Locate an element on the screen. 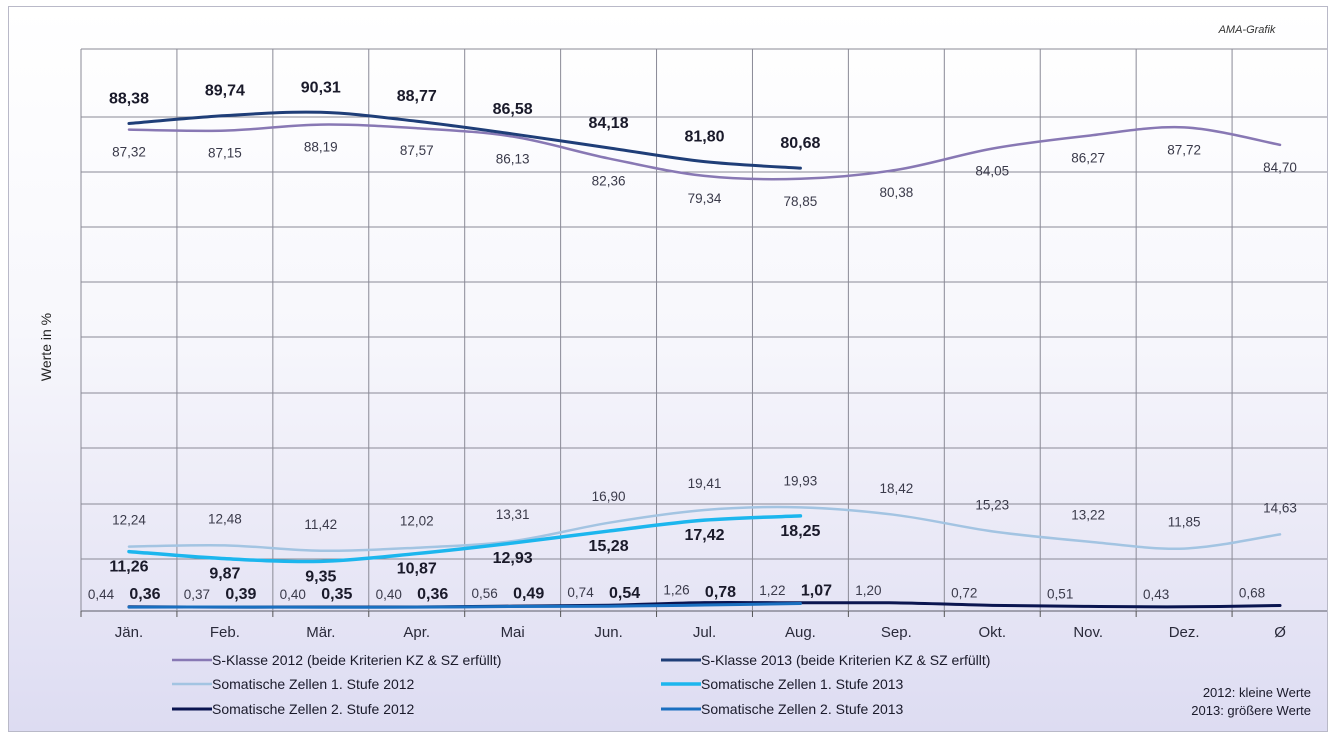 The height and width of the screenshot is (736, 1337). data-label: 86,13 is located at coordinates (513, 159).